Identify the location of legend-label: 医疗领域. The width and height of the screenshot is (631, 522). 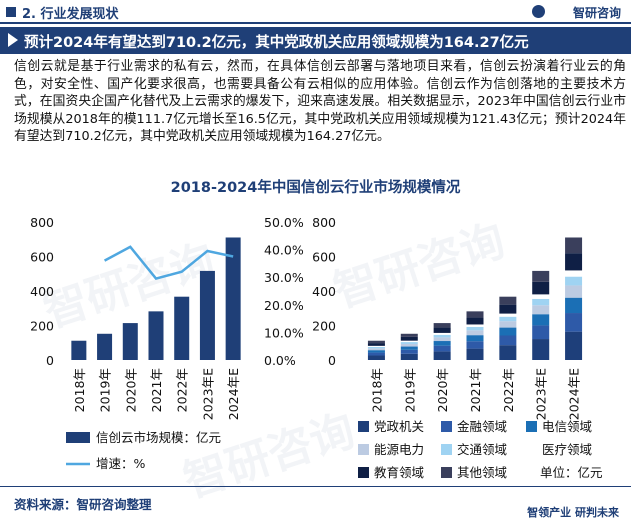
(567, 449).